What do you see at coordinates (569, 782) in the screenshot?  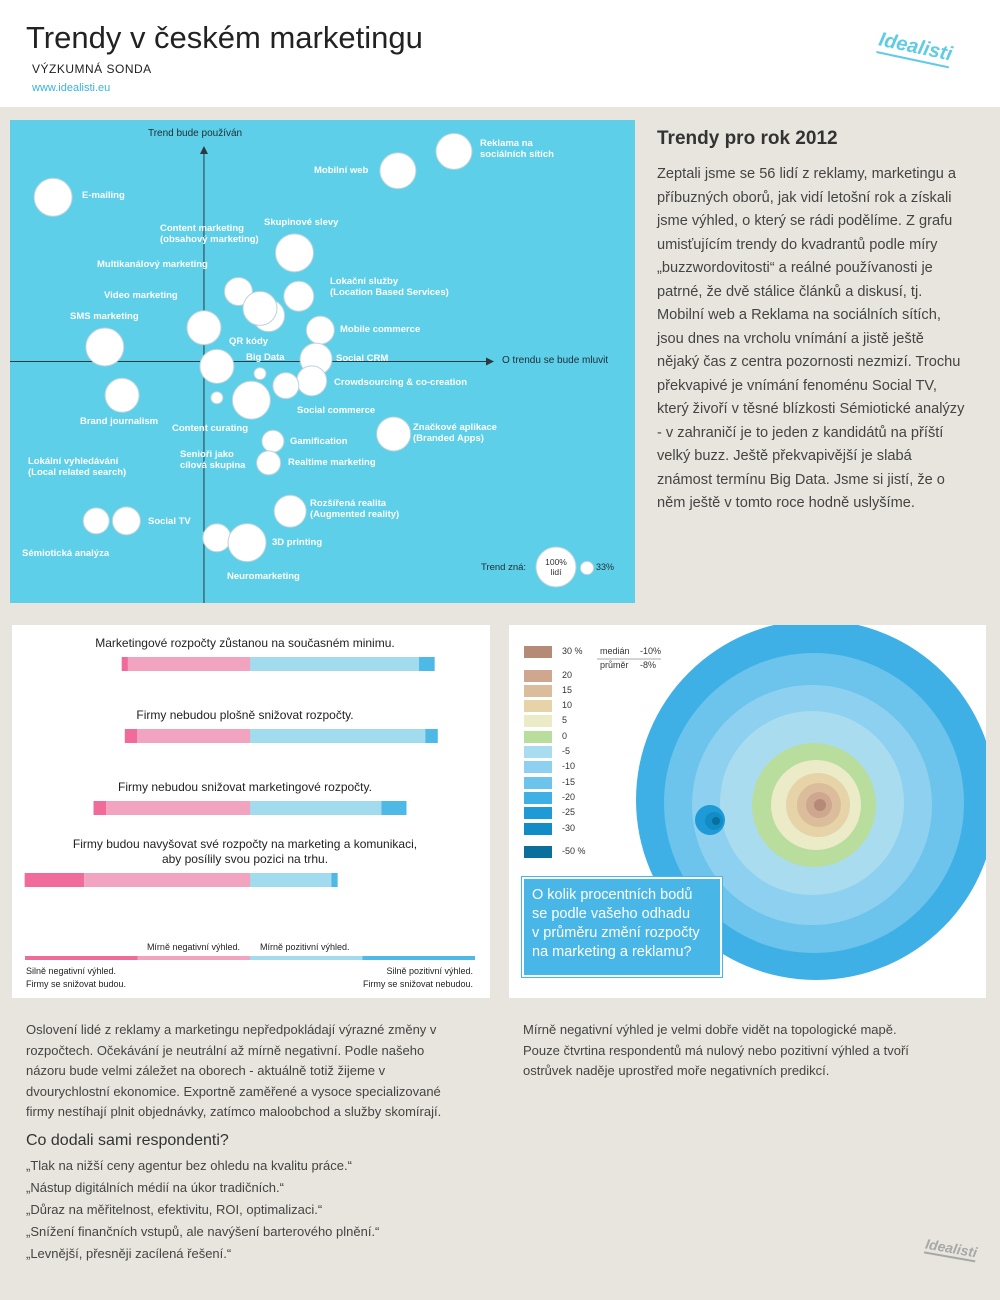 I see `level-label: -15` at bounding box center [569, 782].